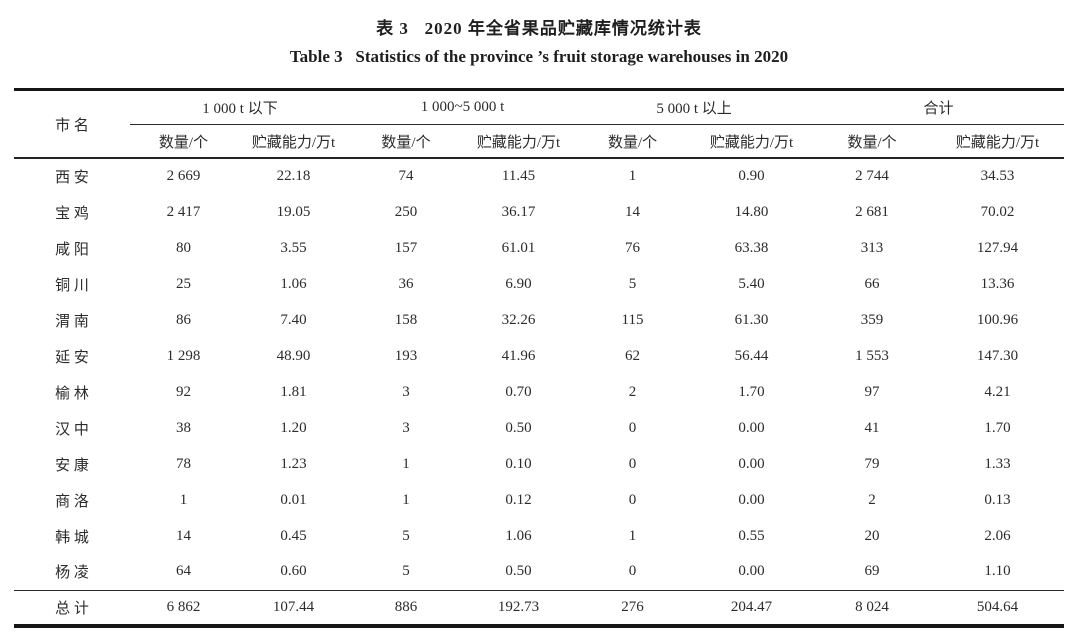 The width and height of the screenshot is (1080, 644). I want to click on table-row: 韩 城 14 0.45 5 1.06 1 0.55 20 2.06, so click(539, 536).